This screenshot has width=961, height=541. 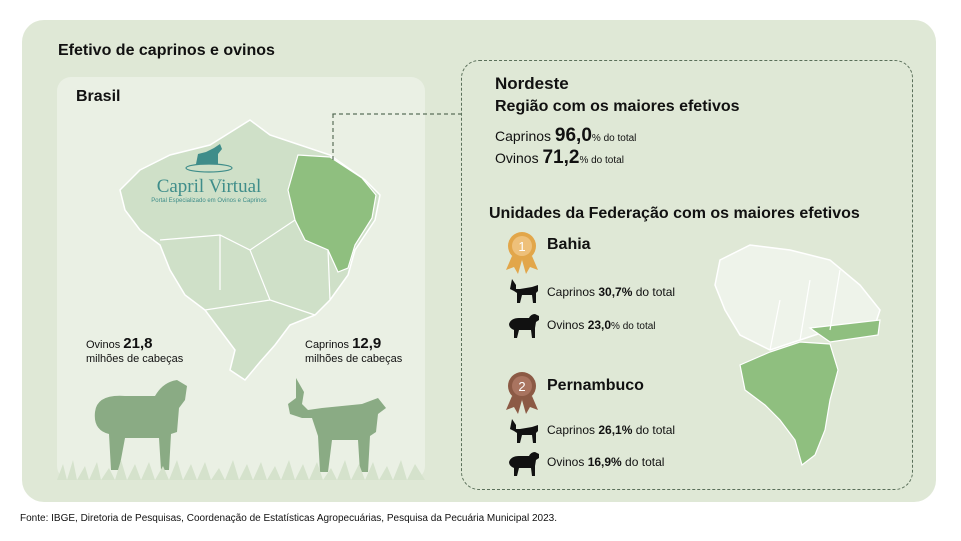 What do you see at coordinates (606, 462) in the screenshot?
I see `pernambuco-ovinos-stat: Ovinos 16,9% do total` at bounding box center [606, 462].